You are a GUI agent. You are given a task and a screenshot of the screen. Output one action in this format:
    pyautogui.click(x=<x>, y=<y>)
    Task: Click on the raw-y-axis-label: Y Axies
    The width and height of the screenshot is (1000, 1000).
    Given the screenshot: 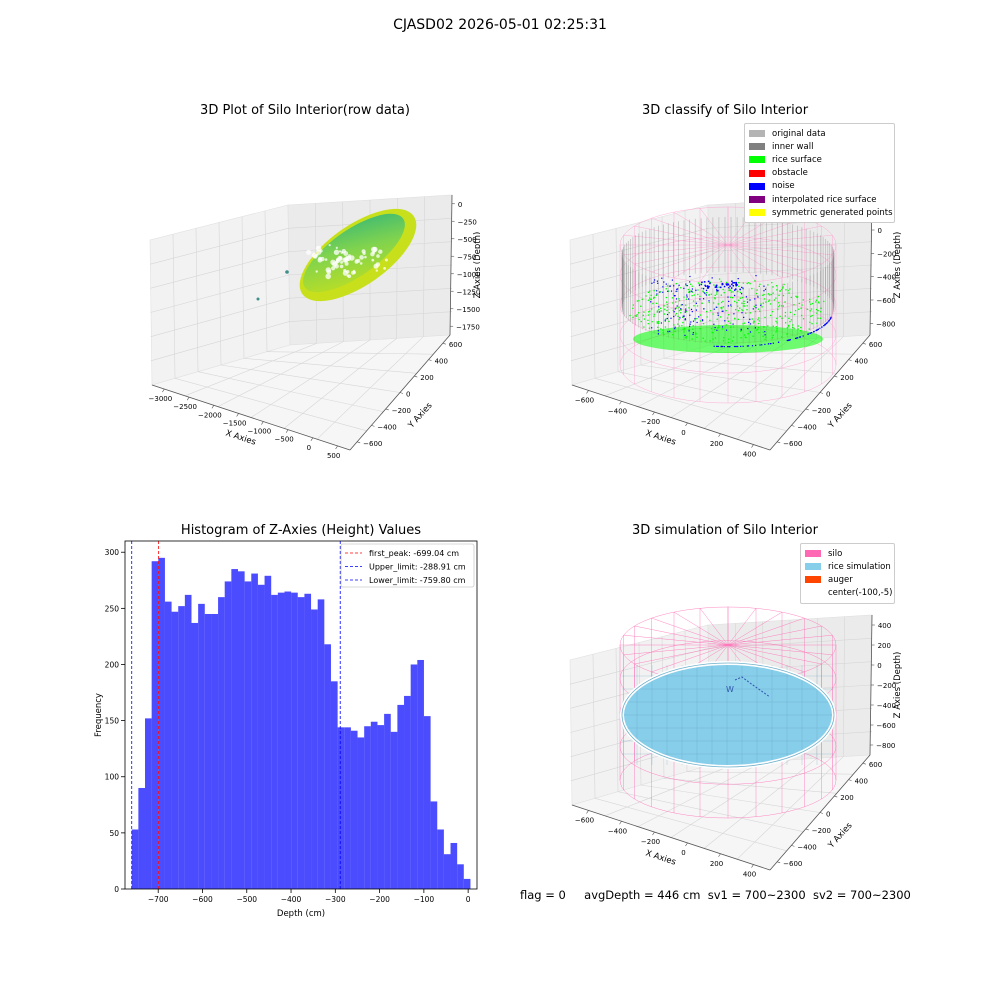 What is the action you would take?
    pyautogui.click(x=420, y=415)
    